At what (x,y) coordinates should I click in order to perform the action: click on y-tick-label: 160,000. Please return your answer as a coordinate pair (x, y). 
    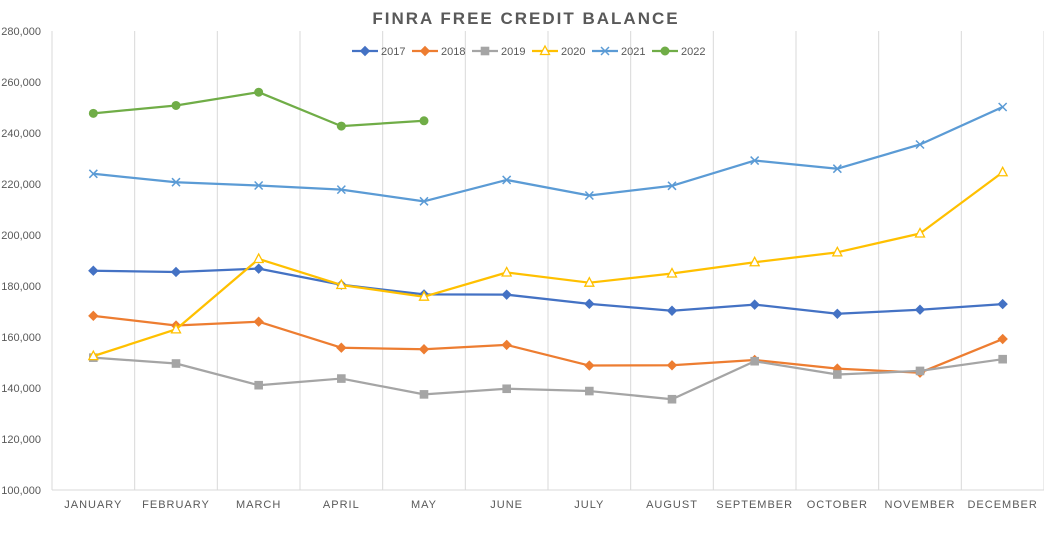
    Looking at the image, I should click on (21, 338).